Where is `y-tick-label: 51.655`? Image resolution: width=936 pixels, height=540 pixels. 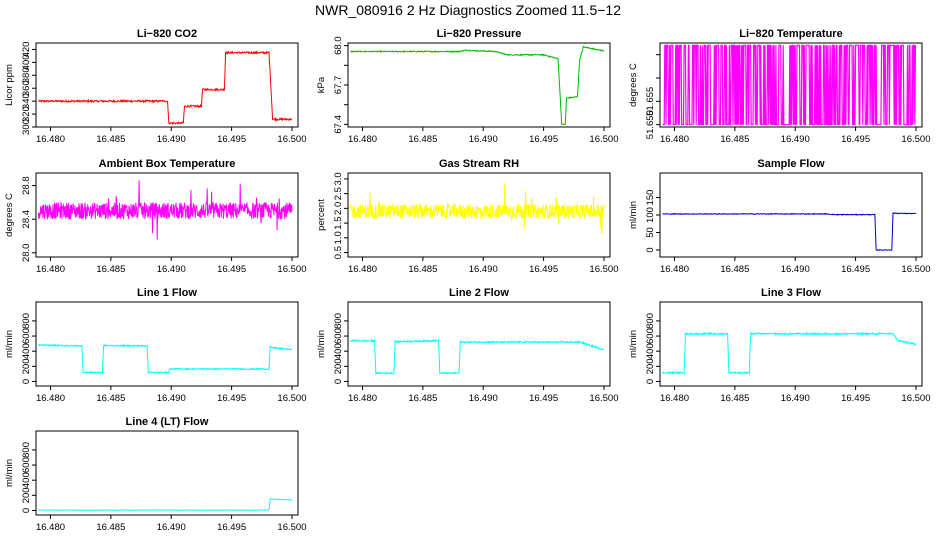 y-tick-label: 51.655 is located at coordinates (650, 101).